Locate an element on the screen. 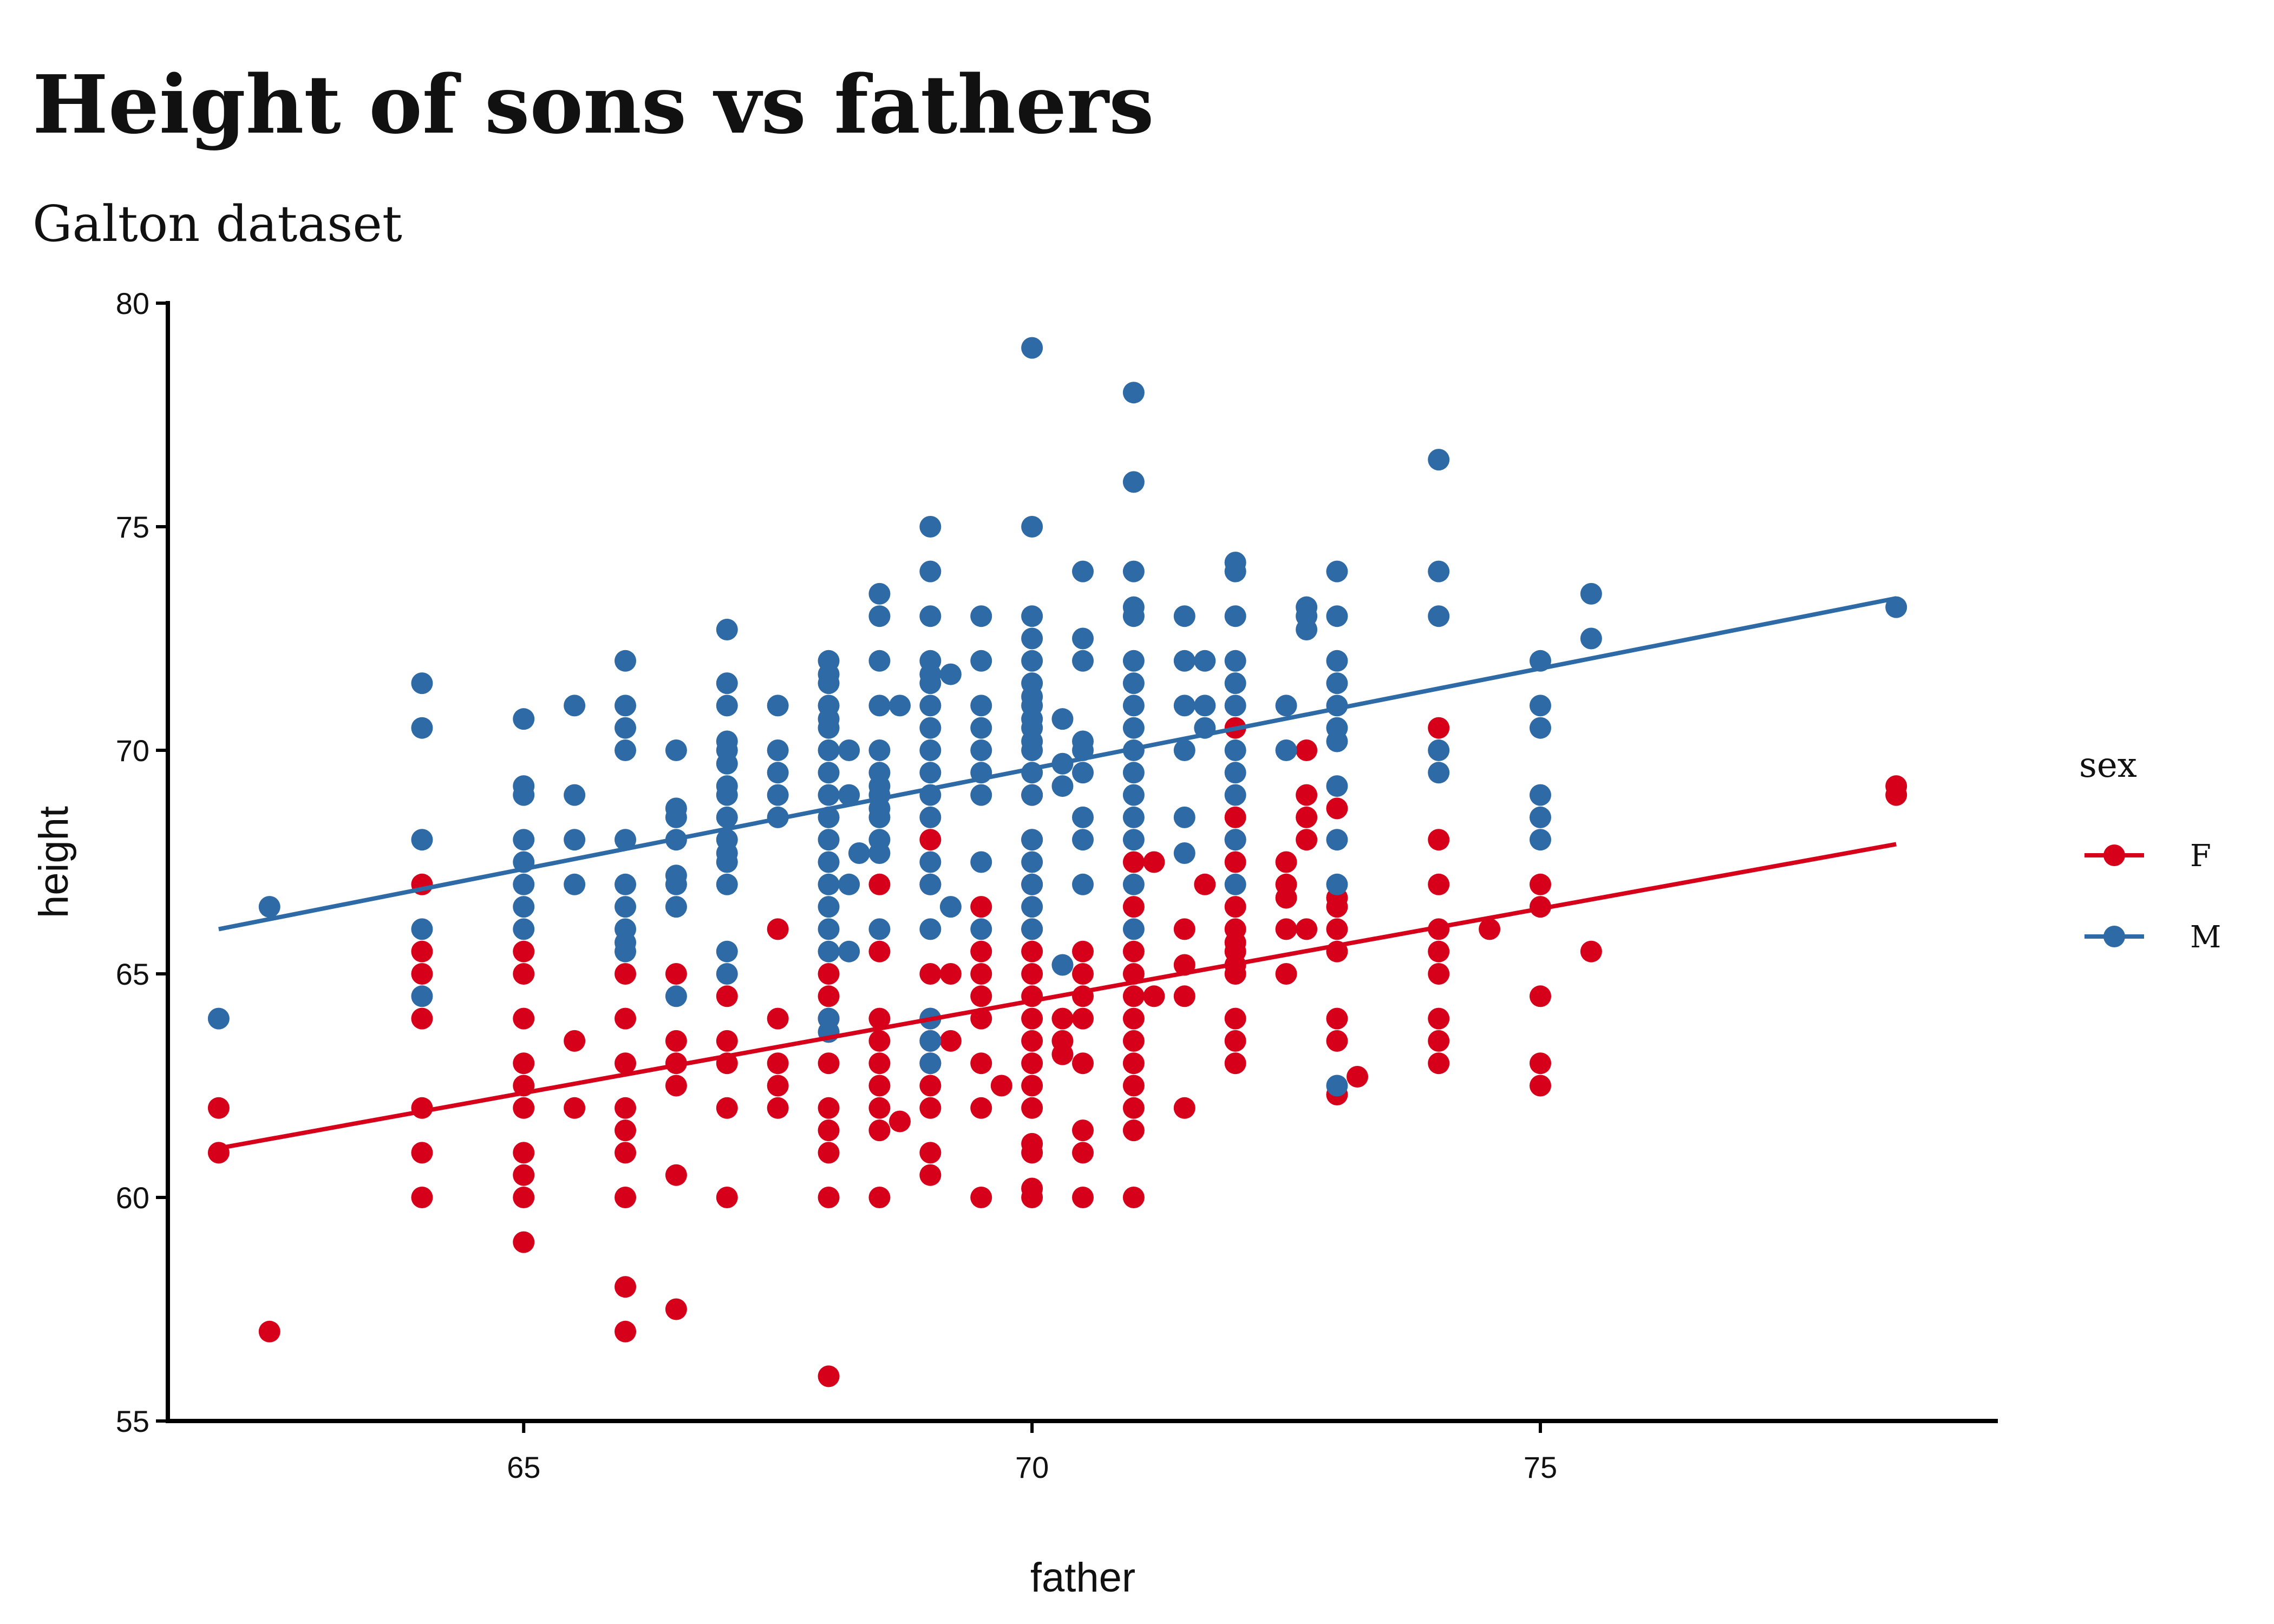 This screenshot has width=2274, height=1624. x-tick-label: 65 is located at coordinates (523, 1467).